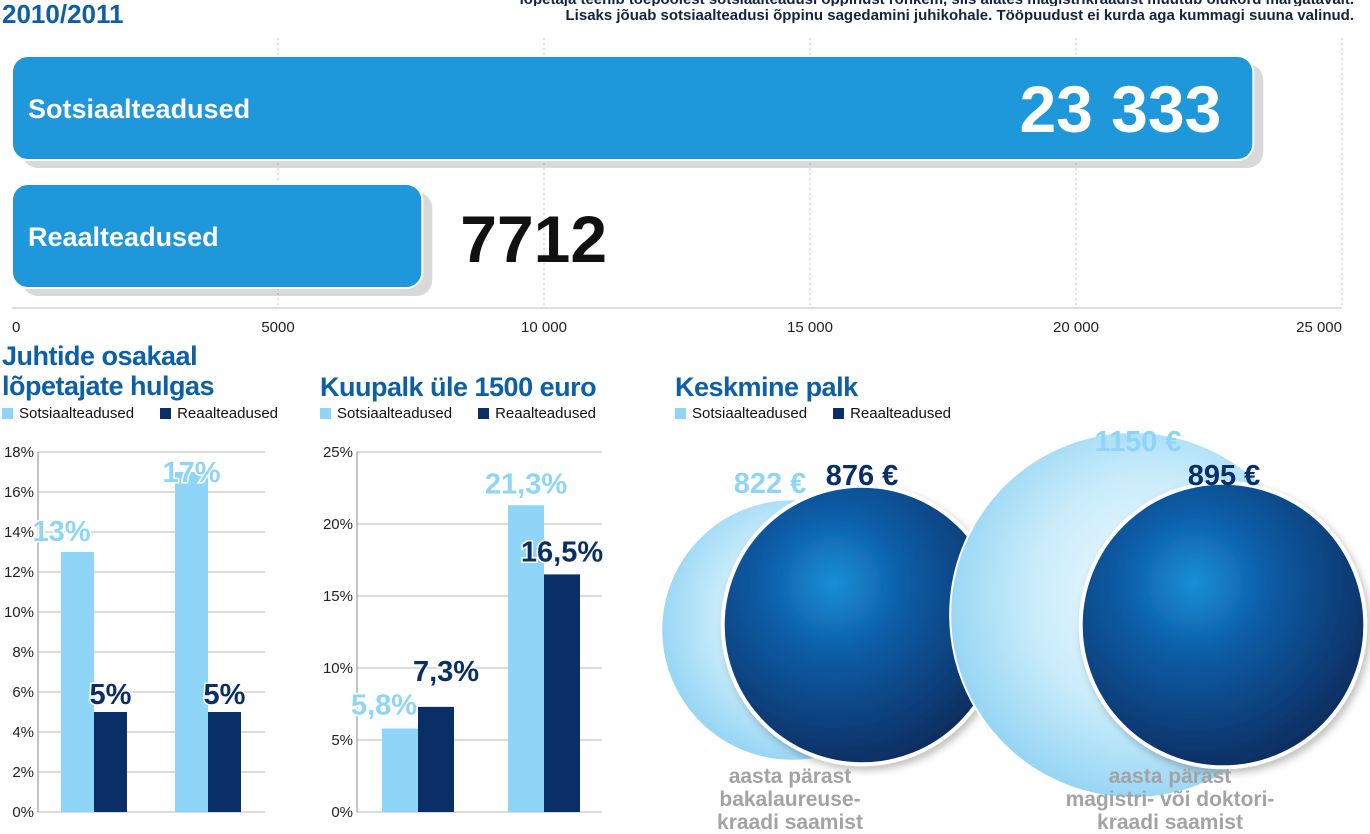  What do you see at coordinates (384, 705) in the screenshot?
I see `bar-value-label: 5,8%` at bounding box center [384, 705].